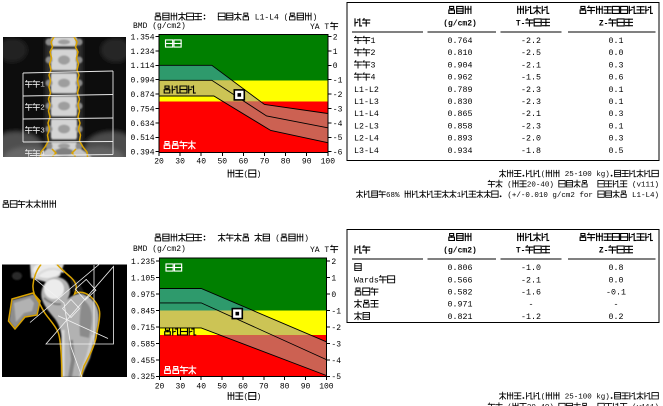 The image size is (663, 406). What do you see at coordinates (222, 162) in the screenshot?
I see `svg-text: 50` at bounding box center [222, 162].